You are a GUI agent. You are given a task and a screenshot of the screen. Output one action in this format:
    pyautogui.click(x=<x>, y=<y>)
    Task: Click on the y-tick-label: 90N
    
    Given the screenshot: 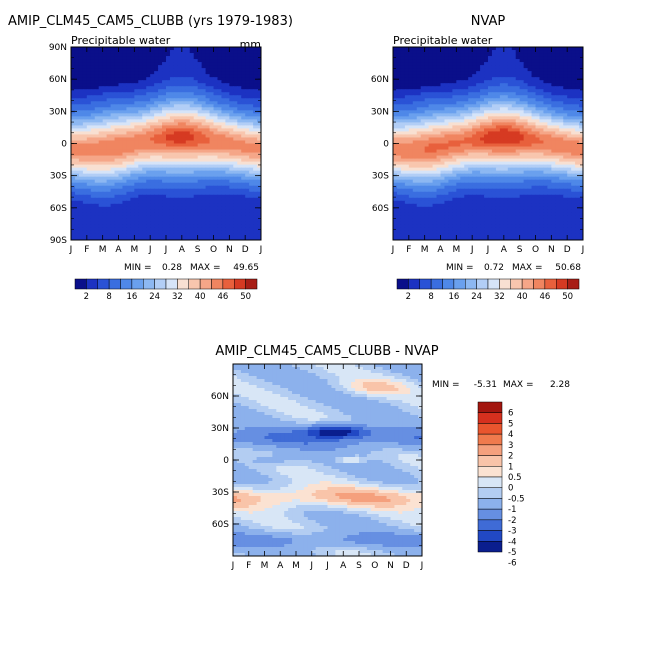 What is the action you would take?
    pyautogui.click(x=58, y=48)
    